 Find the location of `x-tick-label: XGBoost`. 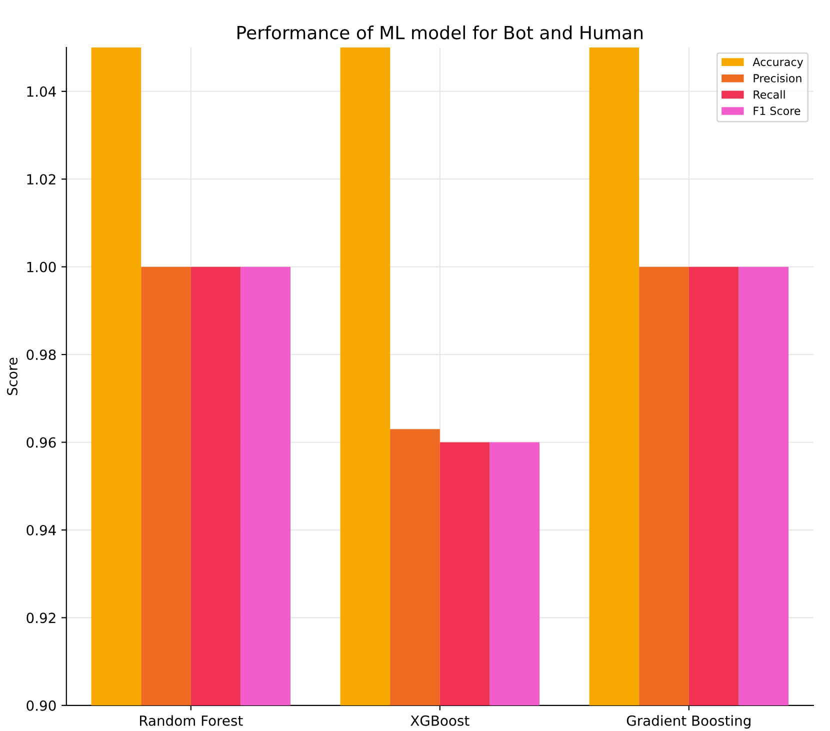

x-tick-label: XGBoost is located at coordinates (440, 720).